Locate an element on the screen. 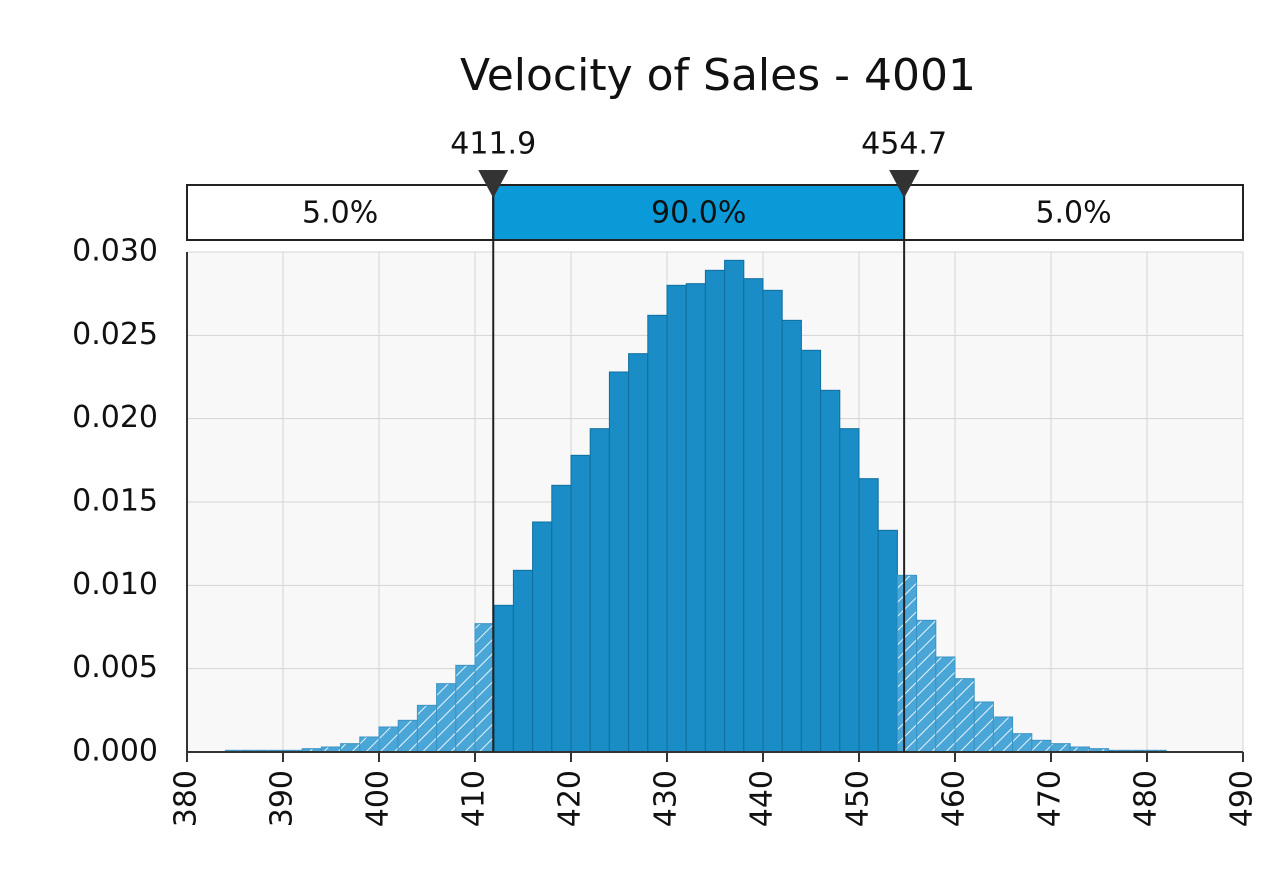 This screenshot has height=894, width=1280. x-tick-label: 400 is located at coordinates (378, 798).